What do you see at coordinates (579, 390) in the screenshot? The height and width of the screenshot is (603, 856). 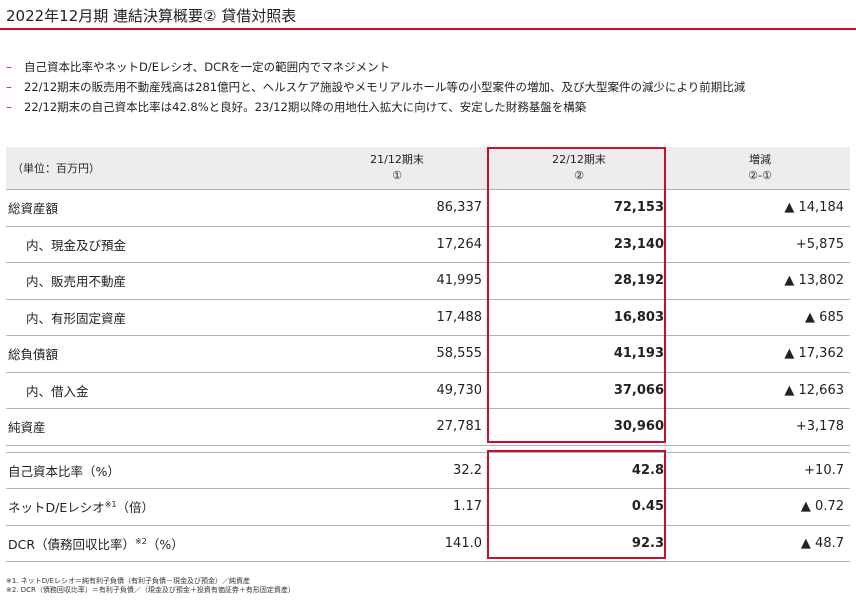 I see `value-current: 37,066` at bounding box center [579, 390].